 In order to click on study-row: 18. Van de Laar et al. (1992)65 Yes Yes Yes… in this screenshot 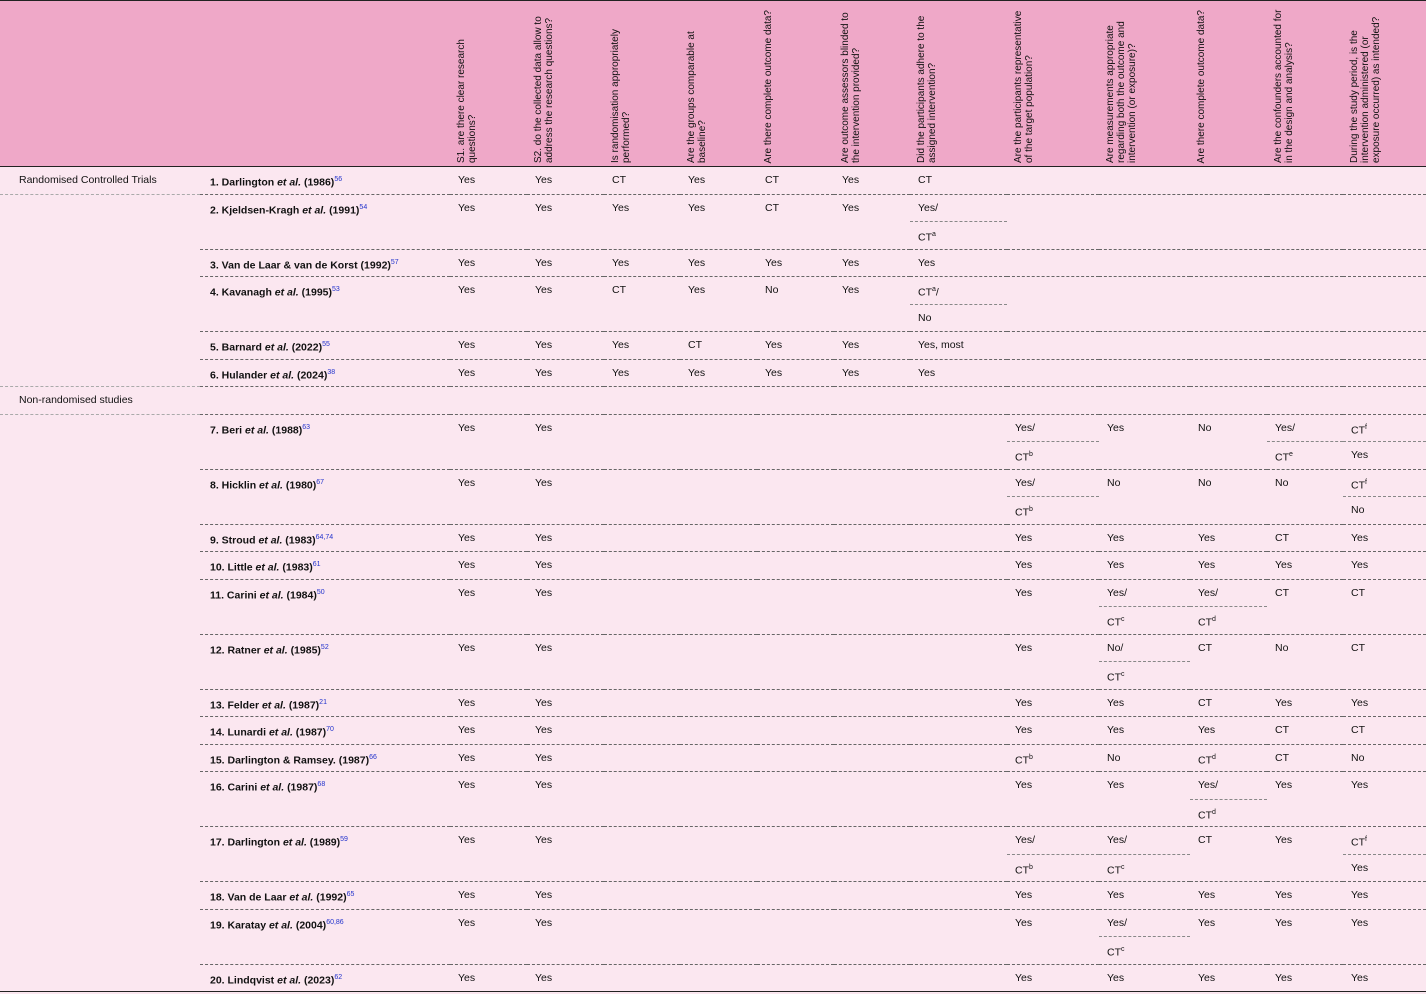, I will do `click(713, 895)`.